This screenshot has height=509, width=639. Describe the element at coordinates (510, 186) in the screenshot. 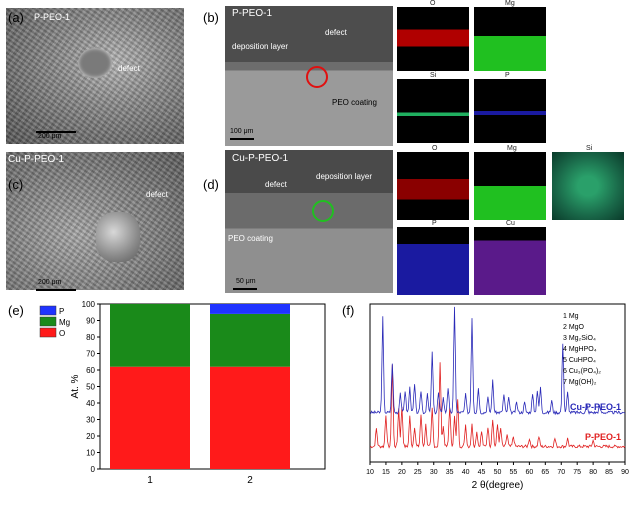

I see `map-d-Mg` at that location.